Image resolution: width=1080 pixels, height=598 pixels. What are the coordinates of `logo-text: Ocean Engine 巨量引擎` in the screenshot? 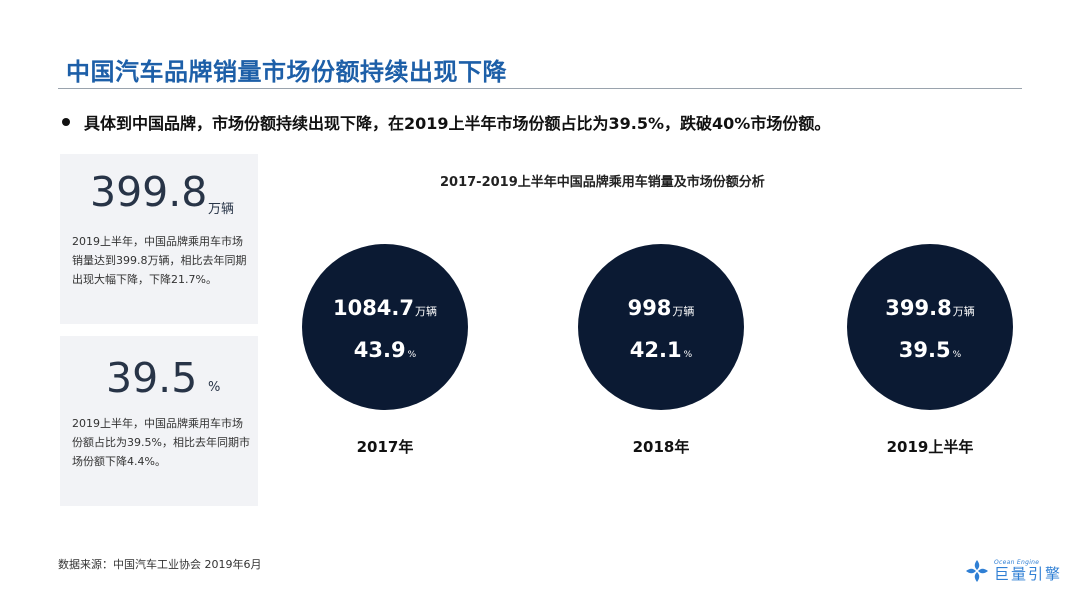 It's located at (1028, 571).